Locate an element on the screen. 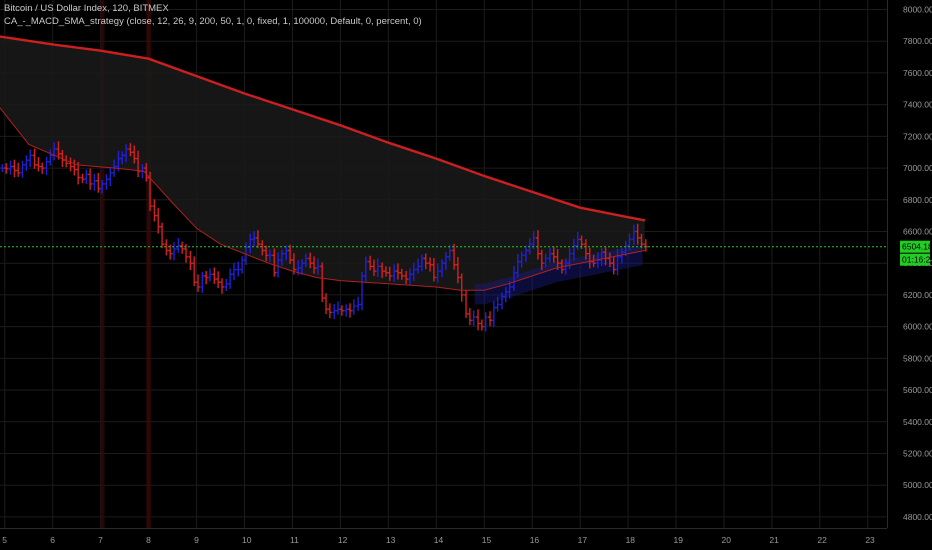  x-tick-label: 13 is located at coordinates (391, 540).